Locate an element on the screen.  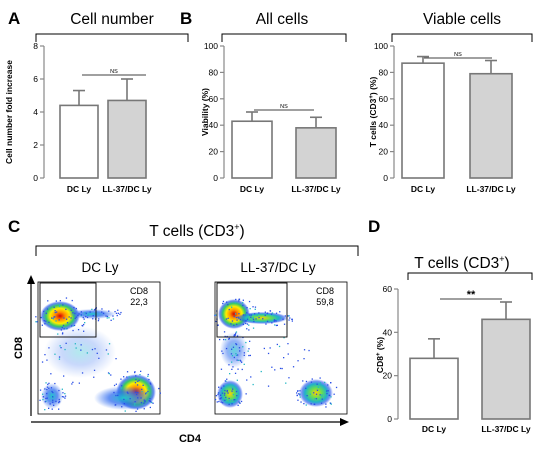
cell-number-significance: NS is located at coordinates (114, 72).